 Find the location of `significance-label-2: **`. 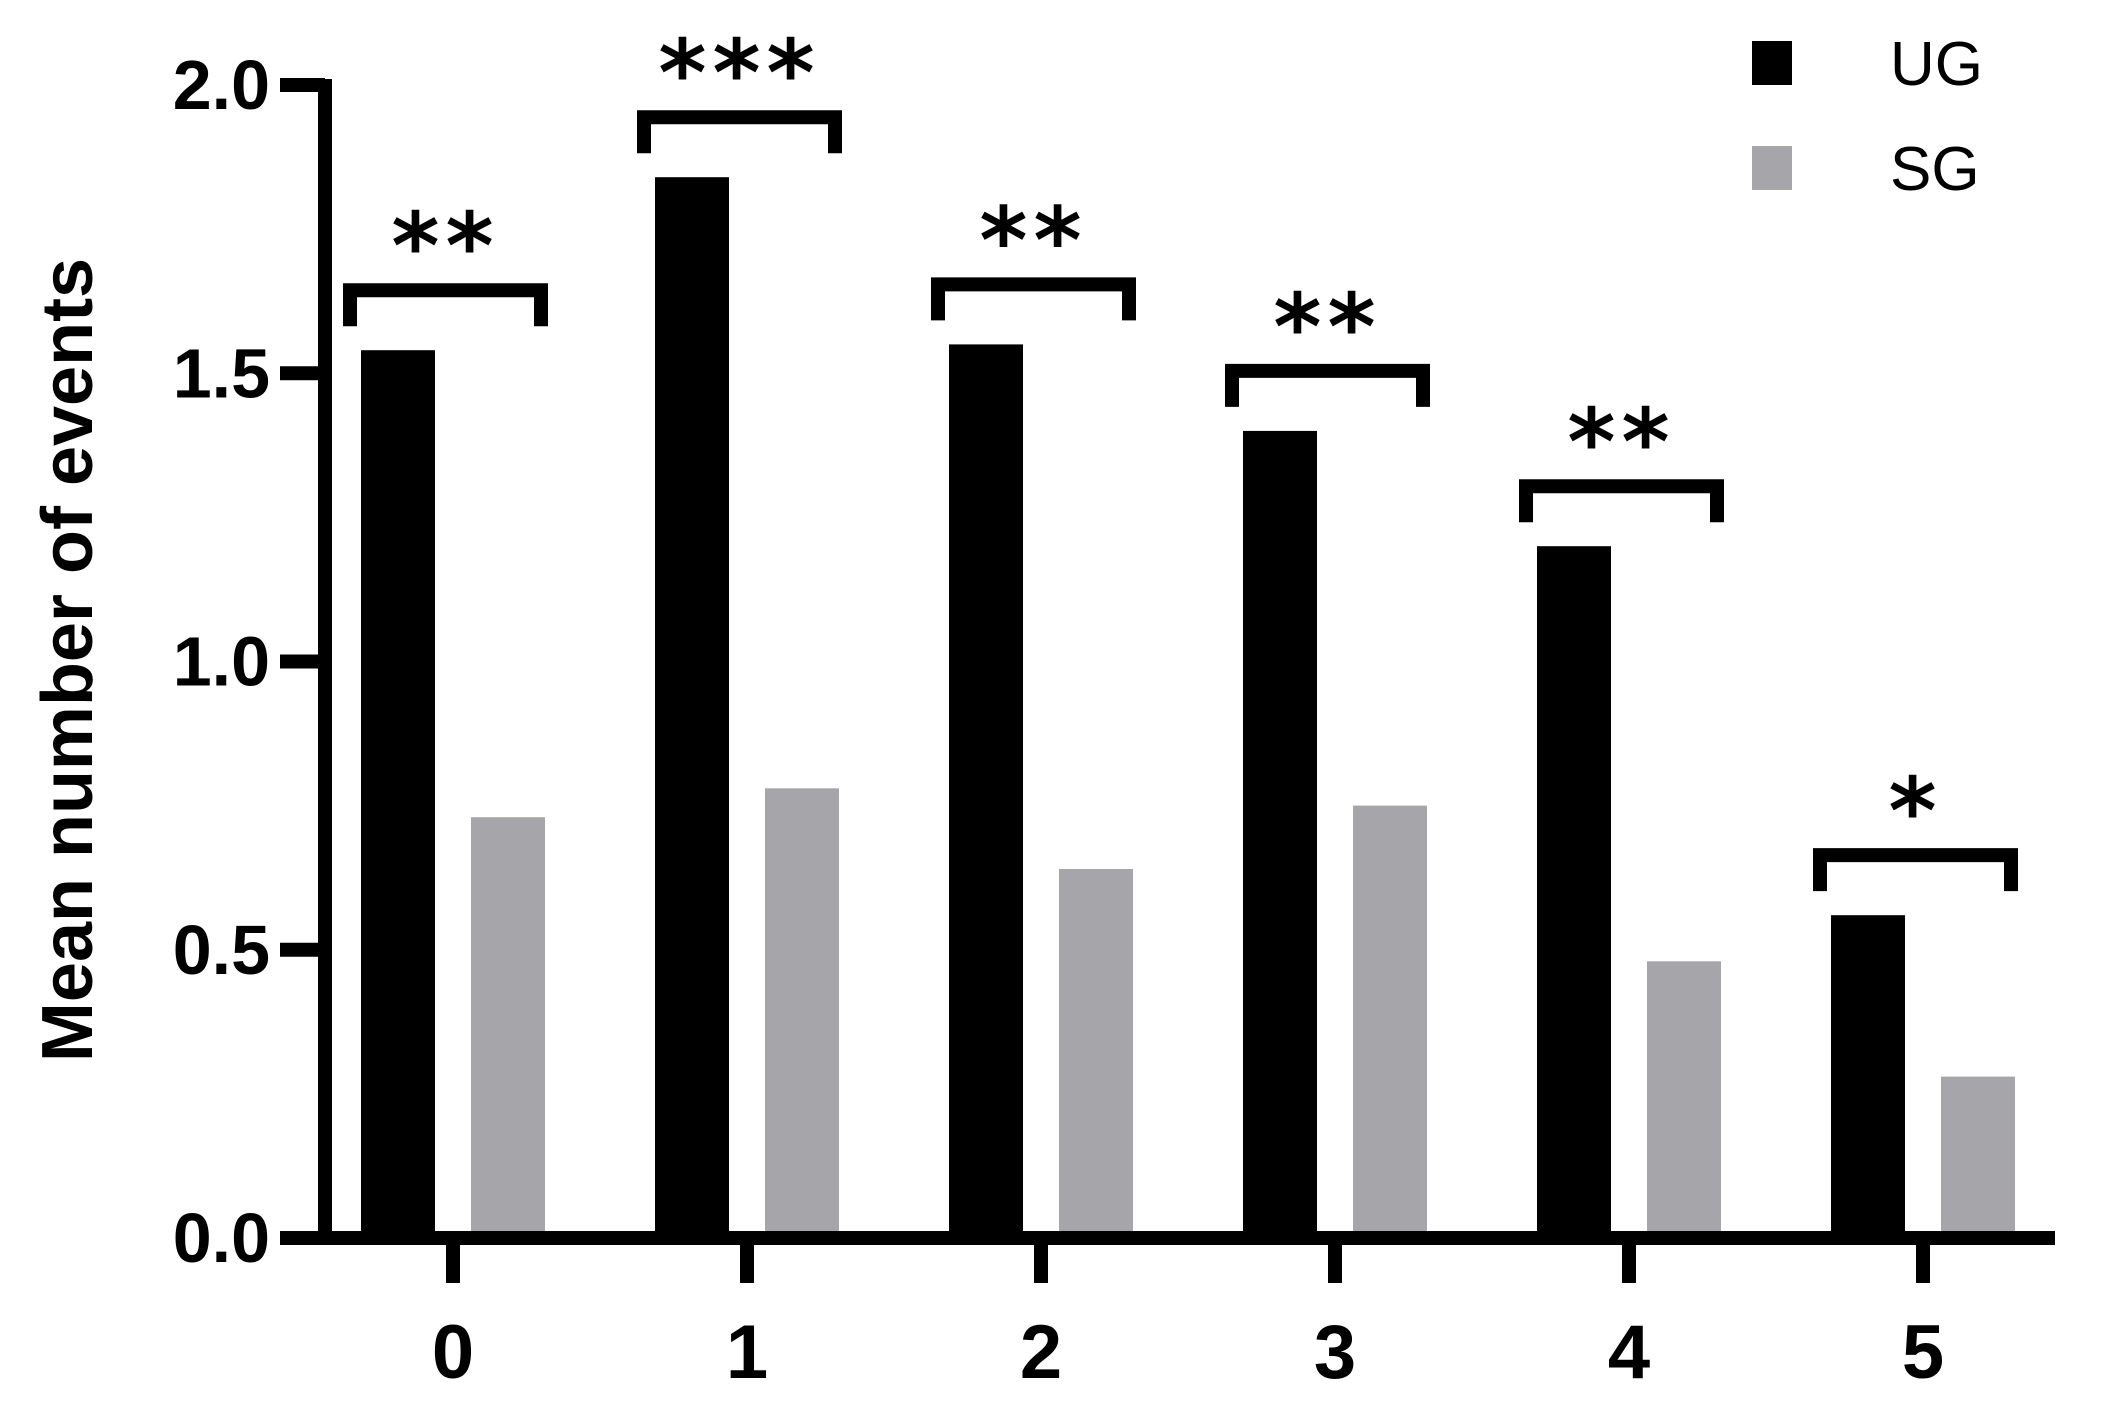

significance-label-2: ** is located at coordinates (1033, 240).